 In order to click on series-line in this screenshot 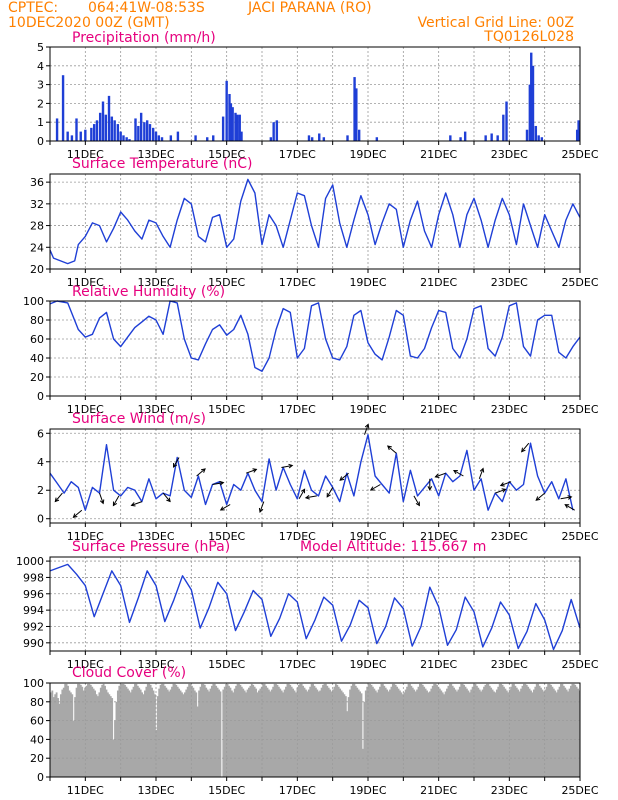, I will do `click(311, 472)`.